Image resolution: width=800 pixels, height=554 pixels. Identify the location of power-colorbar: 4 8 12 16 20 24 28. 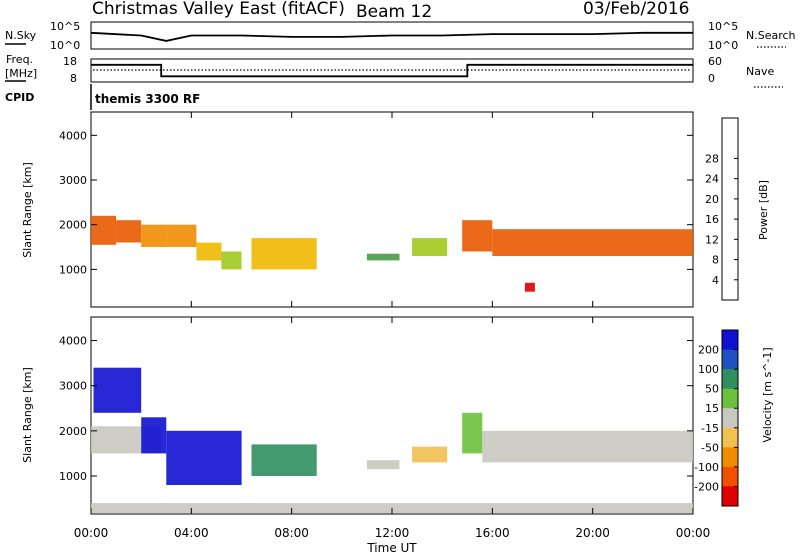
(722, 209).